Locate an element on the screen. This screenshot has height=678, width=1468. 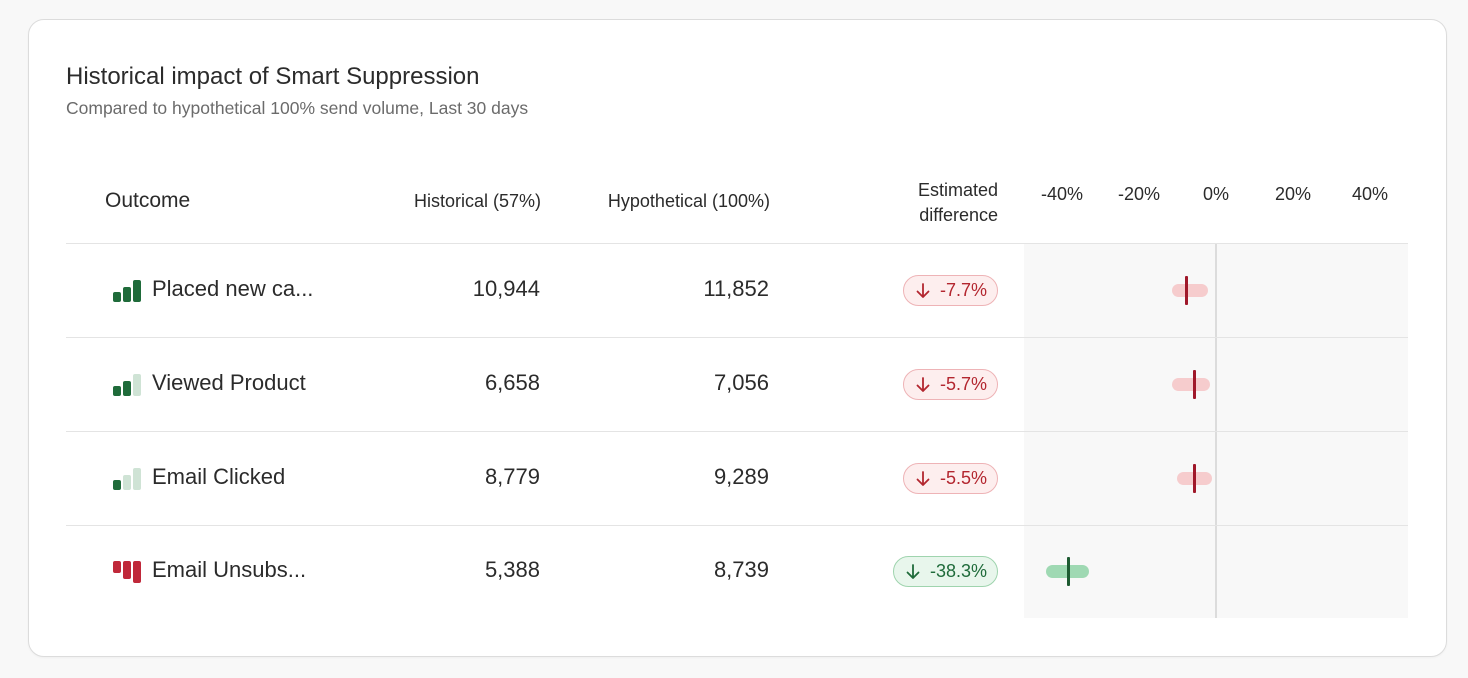
hypothetical-value: 8,739 is located at coordinates (741, 569).